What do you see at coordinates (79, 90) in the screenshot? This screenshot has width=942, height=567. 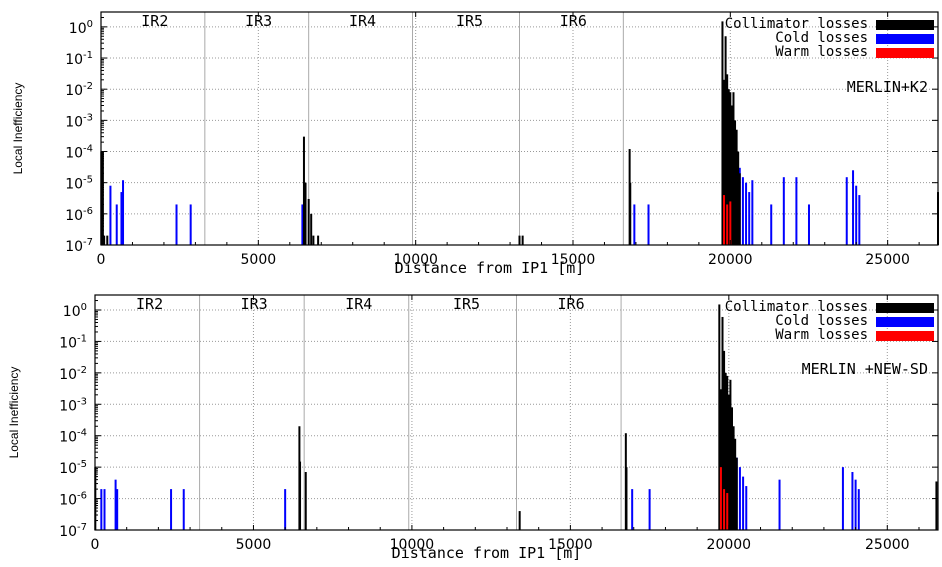 I see `y-tick-label: 10⁻²` at bounding box center [79, 90].